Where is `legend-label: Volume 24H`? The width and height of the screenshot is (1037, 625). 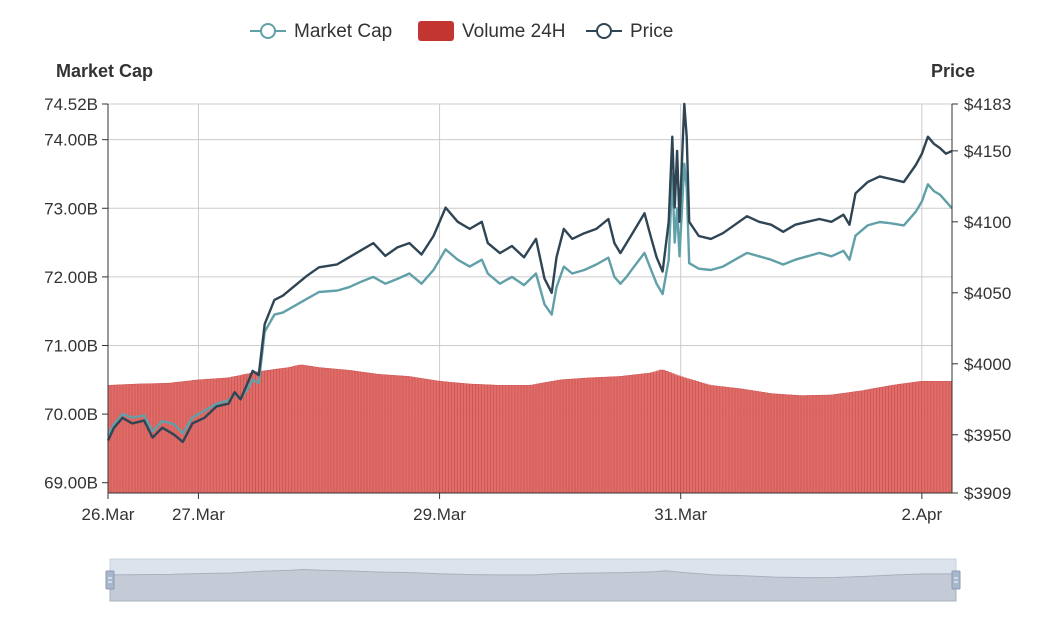
legend-label: Volume 24H is located at coordinates (514, 31).